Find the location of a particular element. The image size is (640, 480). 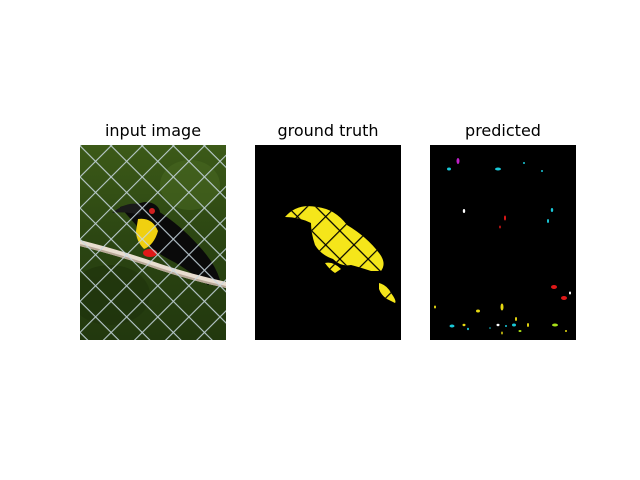

predicted-mask is located at coordinates (503, 242).